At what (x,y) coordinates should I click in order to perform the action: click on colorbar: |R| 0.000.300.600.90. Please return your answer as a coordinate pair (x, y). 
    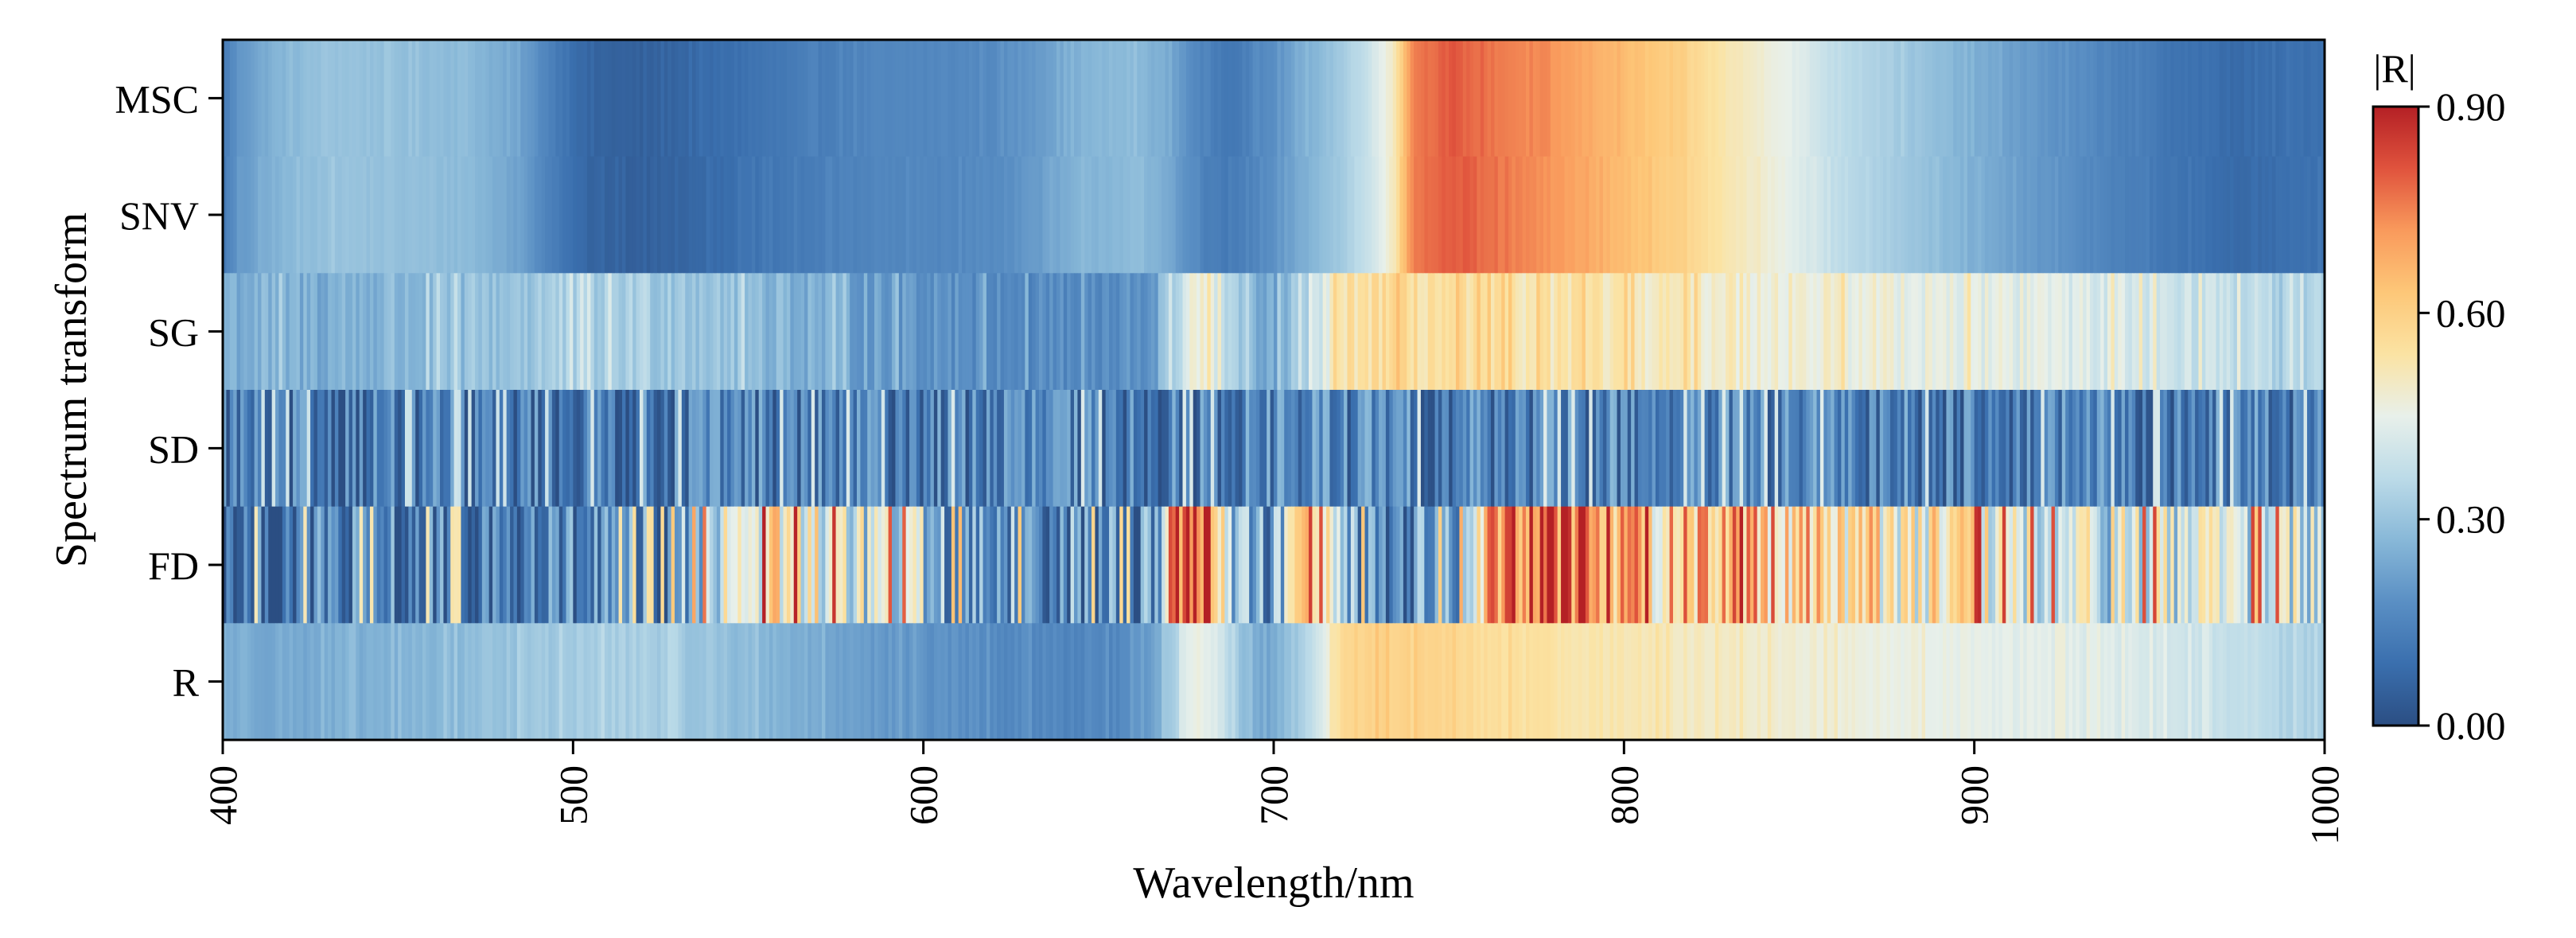
    Looking at the image, I should click on (2439, 397).